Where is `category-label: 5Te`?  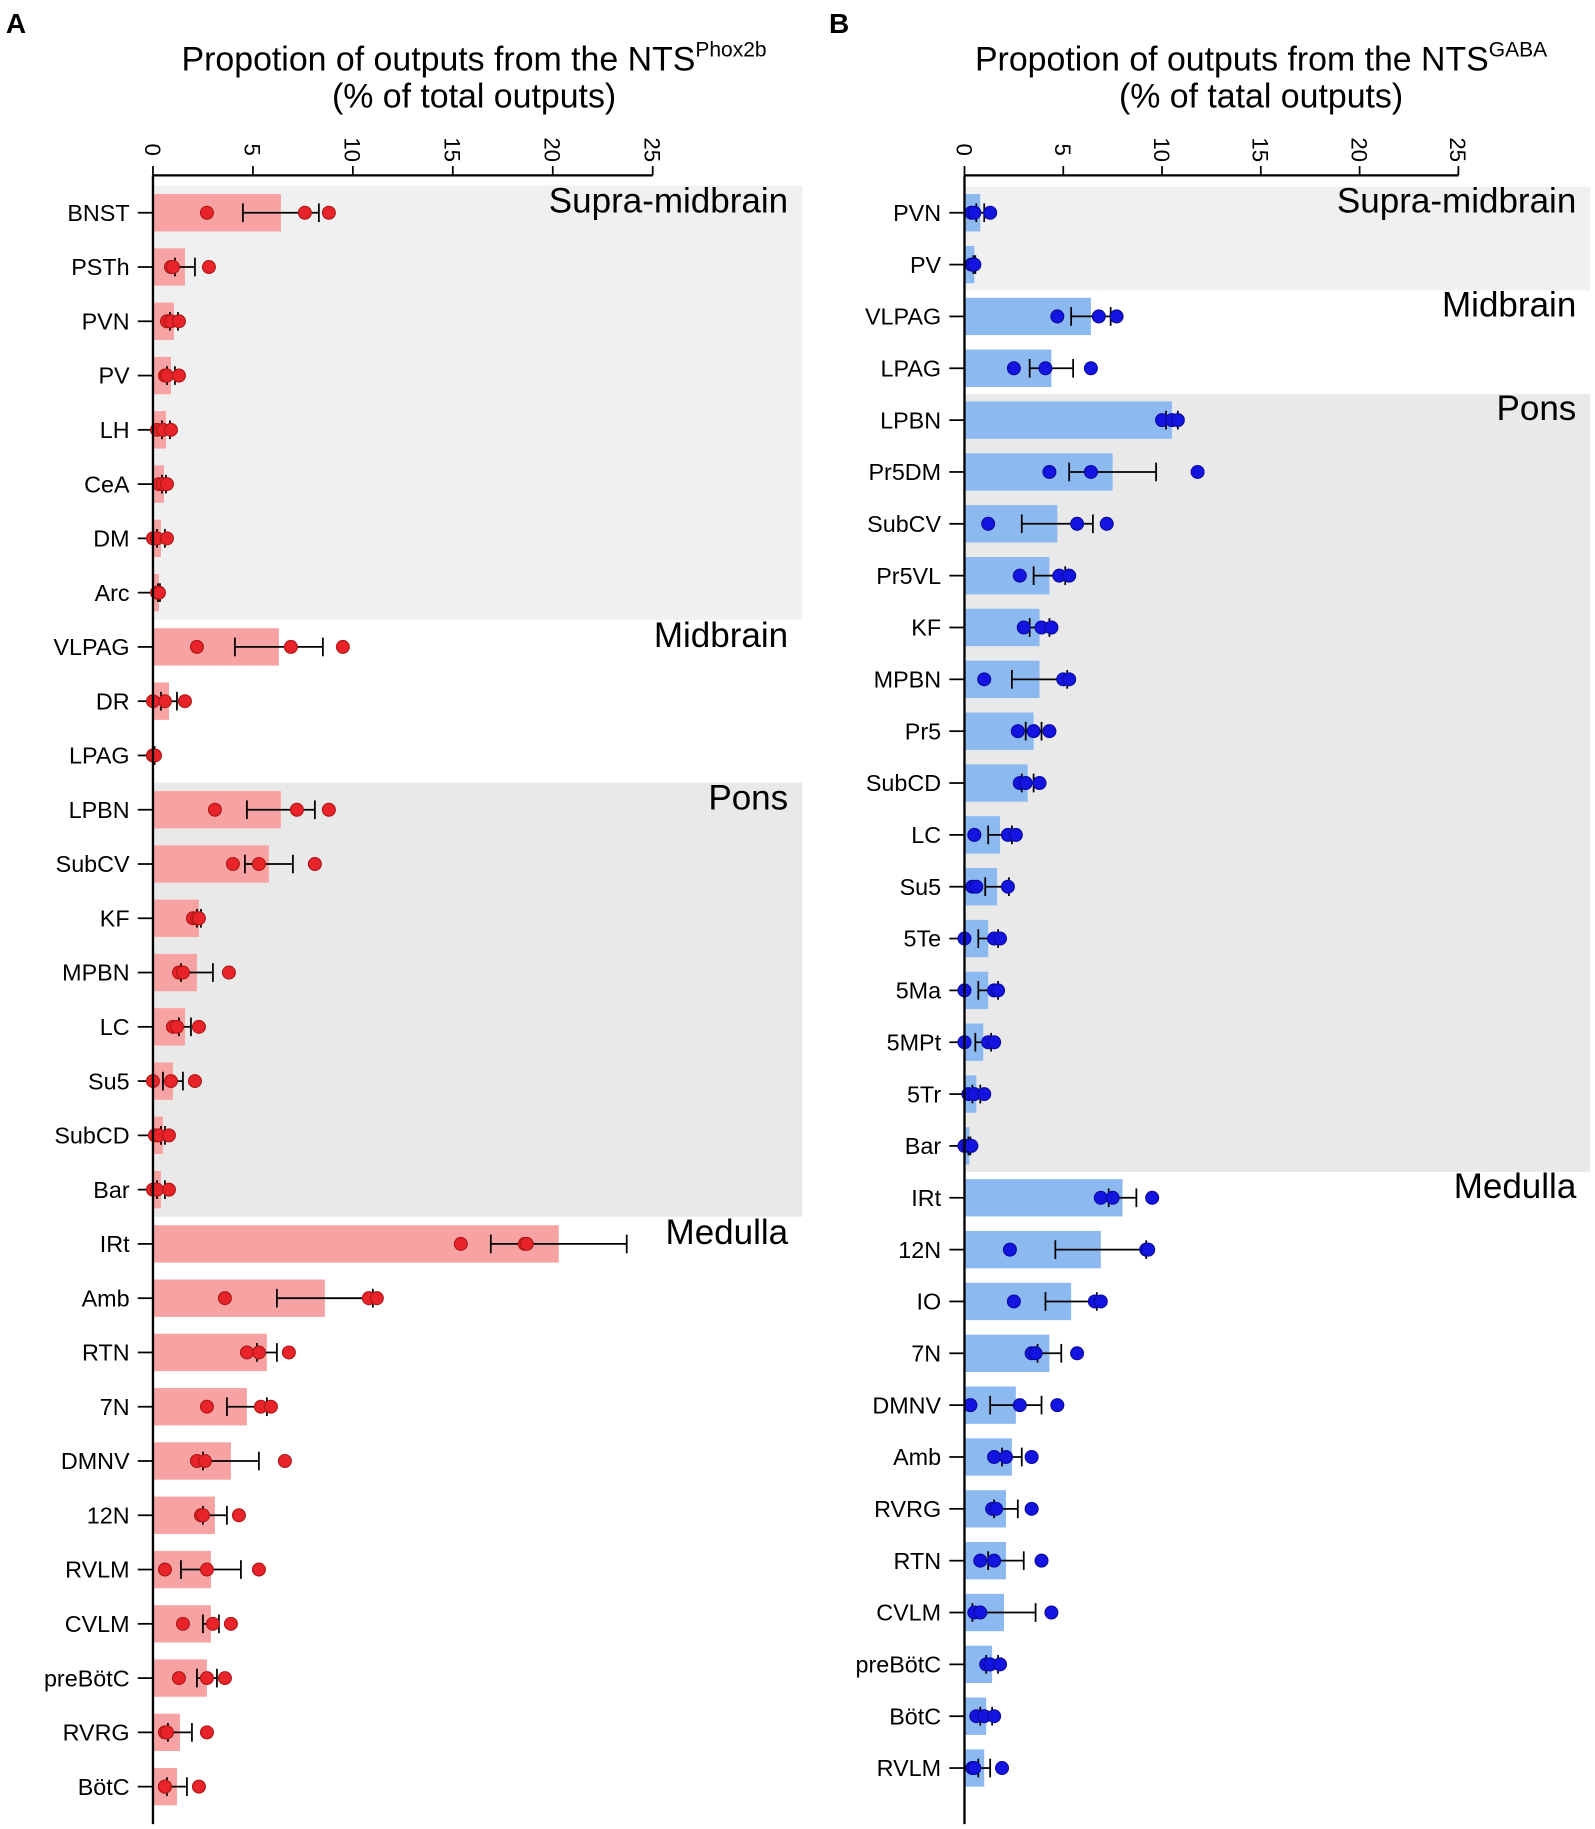
category-label: 5Te is located at coordinates (922, 939).